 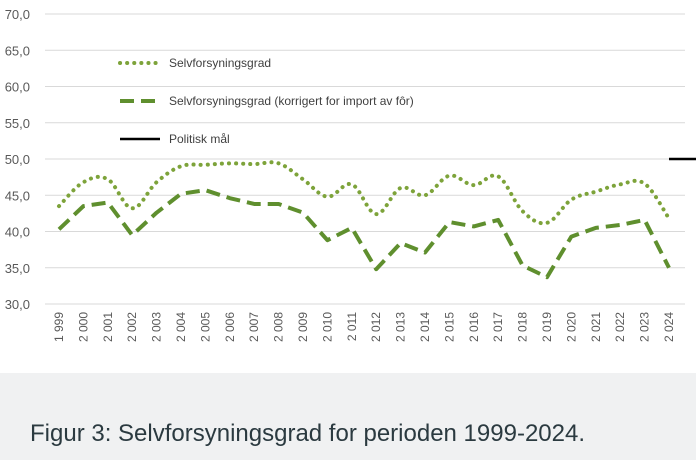 I want to click on legend-label: Selvforsyningsgrad, so click(x=220, y=63).